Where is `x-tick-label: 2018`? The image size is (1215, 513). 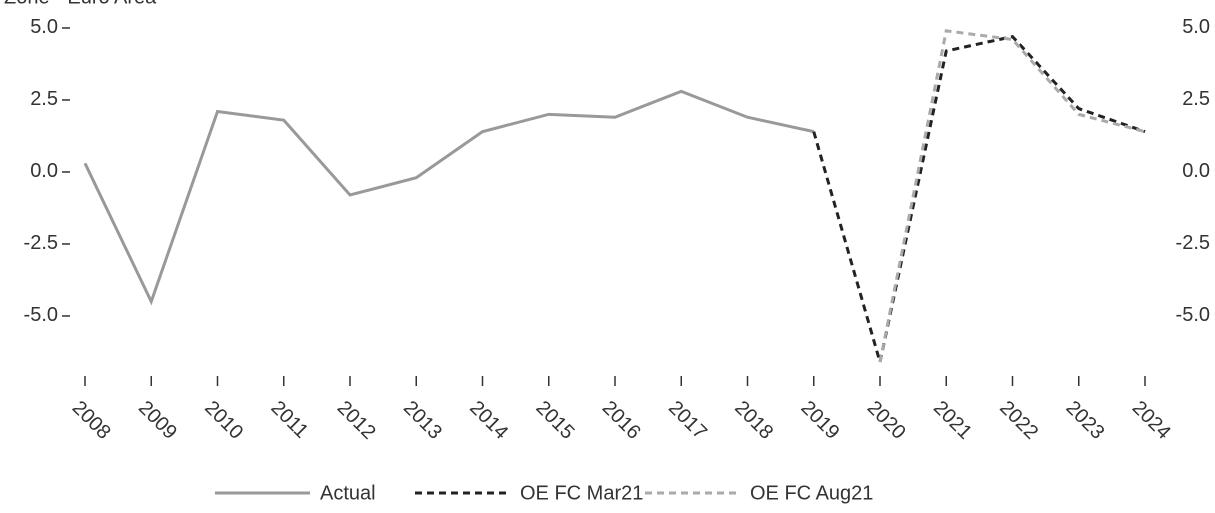
x-tick-label: 2018 is located at coordinates (753, 420).